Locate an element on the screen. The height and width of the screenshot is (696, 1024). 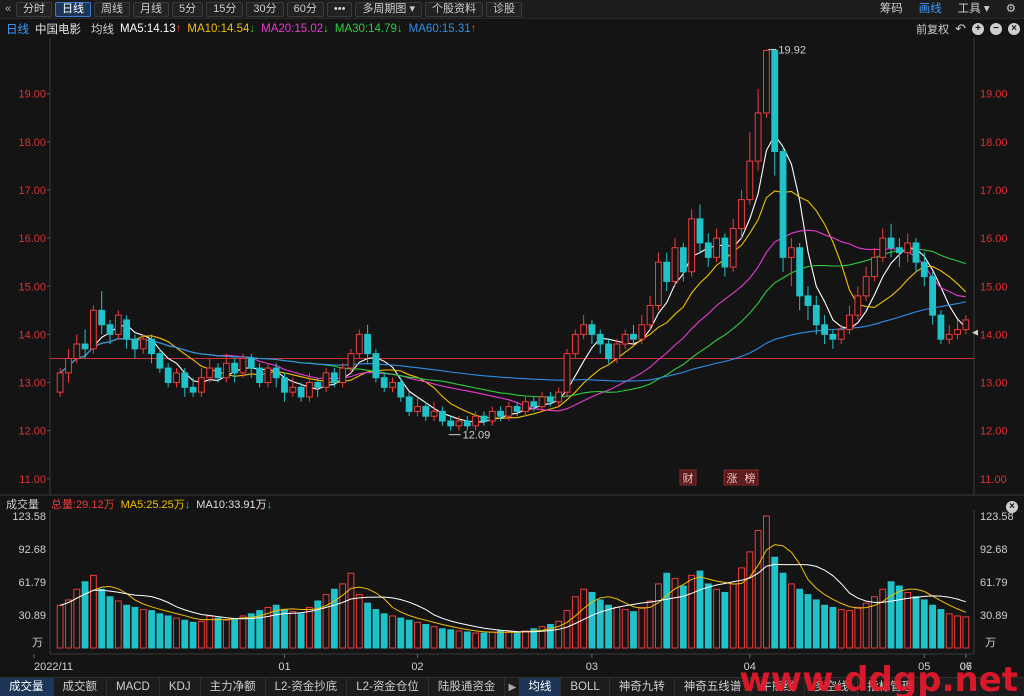
period-button-11: 诊股 is located at coordinates (504, 9).